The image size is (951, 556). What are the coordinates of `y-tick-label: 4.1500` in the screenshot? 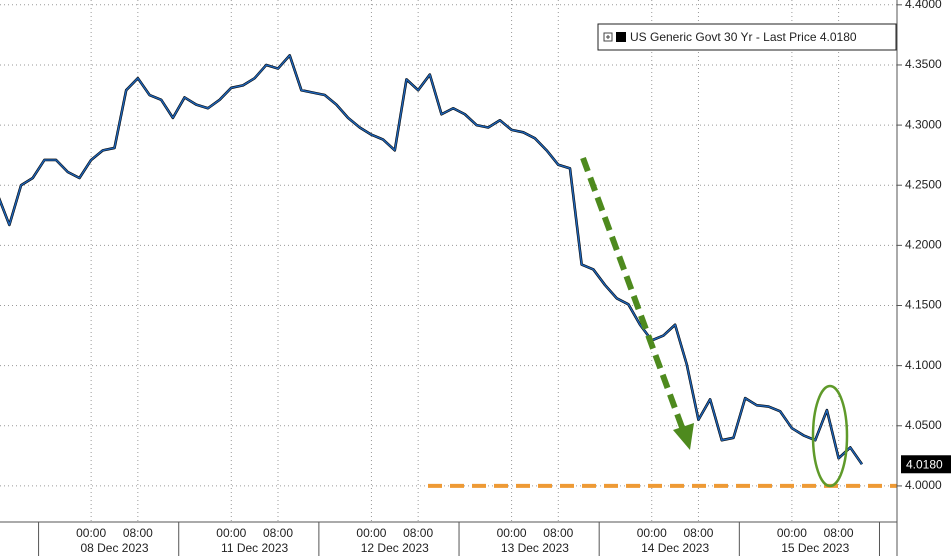 It's located at (923, 305).